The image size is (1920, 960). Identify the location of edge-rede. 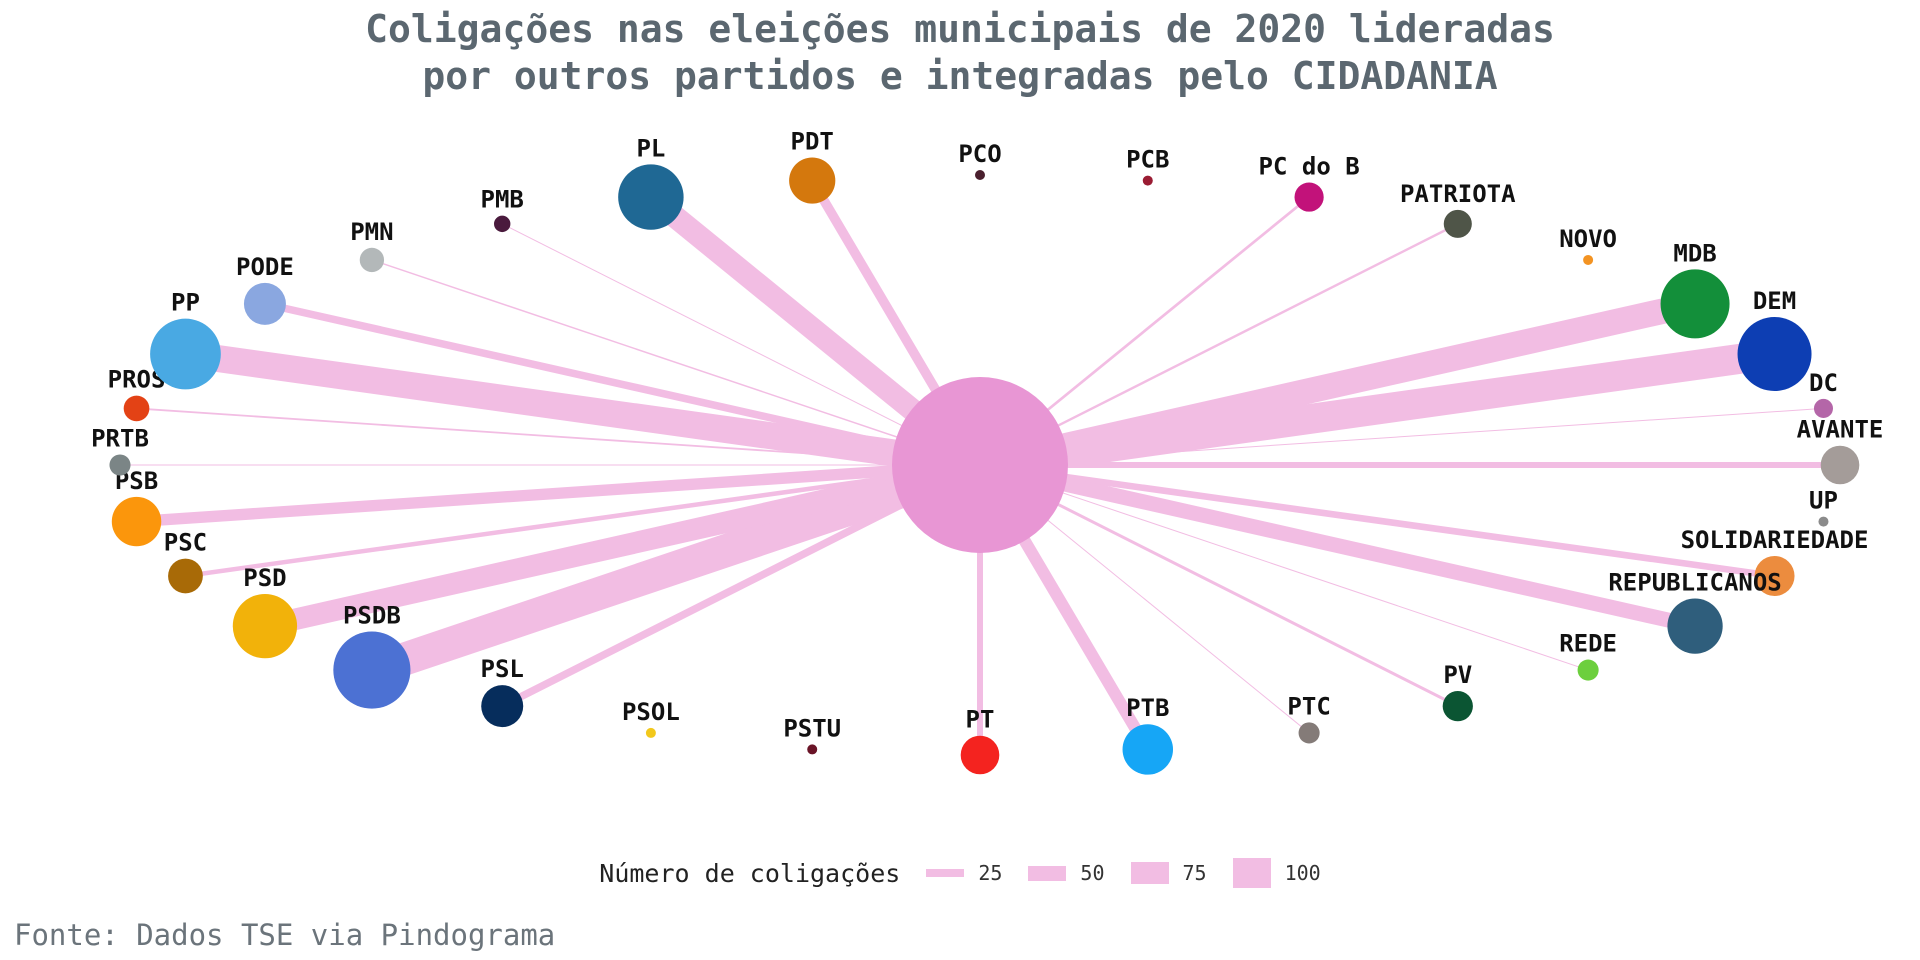
(1284, 567).